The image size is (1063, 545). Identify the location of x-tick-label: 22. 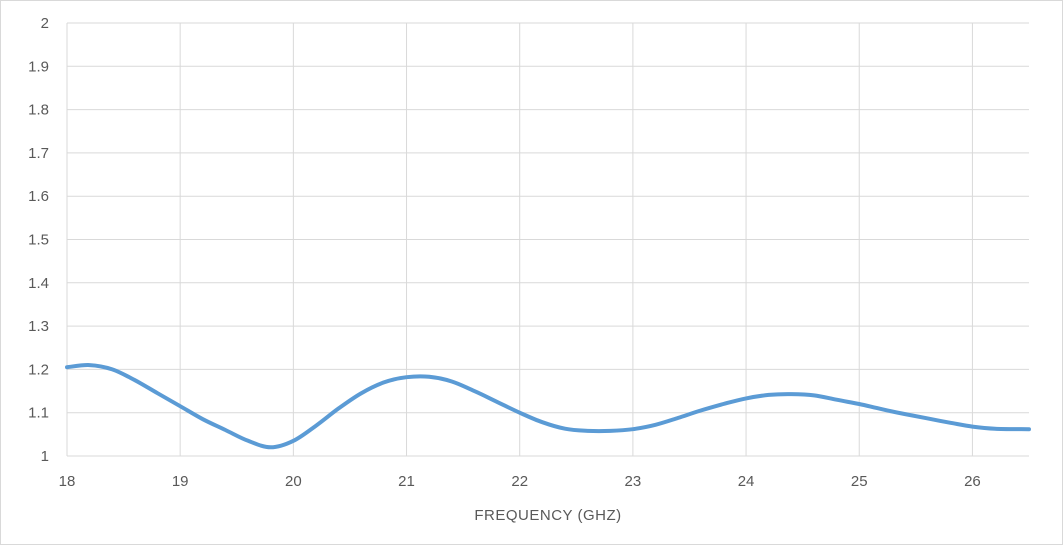
(519, 481).